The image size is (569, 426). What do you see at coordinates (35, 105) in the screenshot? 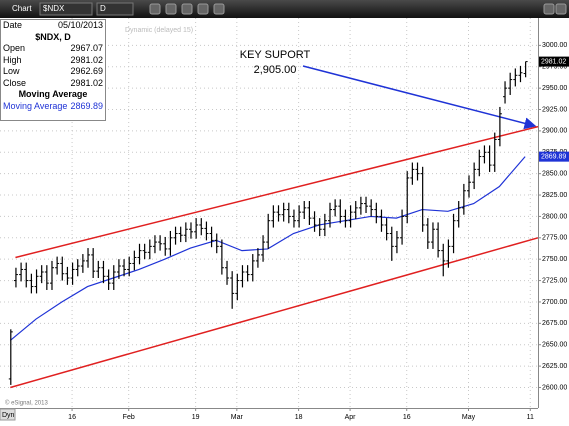
I see `label: Moving Average` at bounding box center [35, 105].